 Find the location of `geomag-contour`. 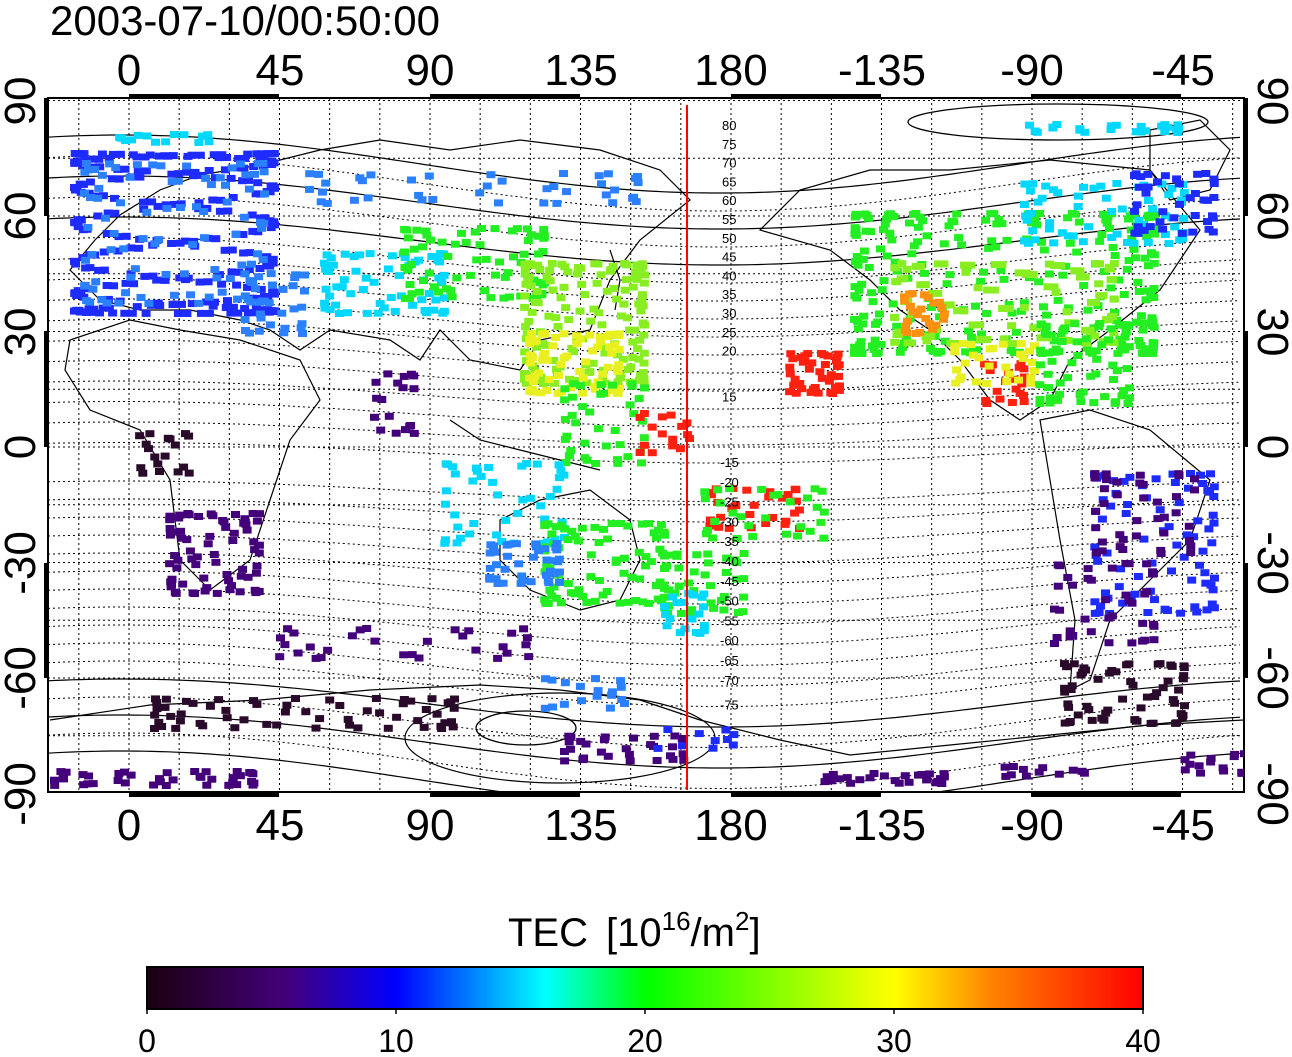

geomag-contour is located at coordinates (644, 606).